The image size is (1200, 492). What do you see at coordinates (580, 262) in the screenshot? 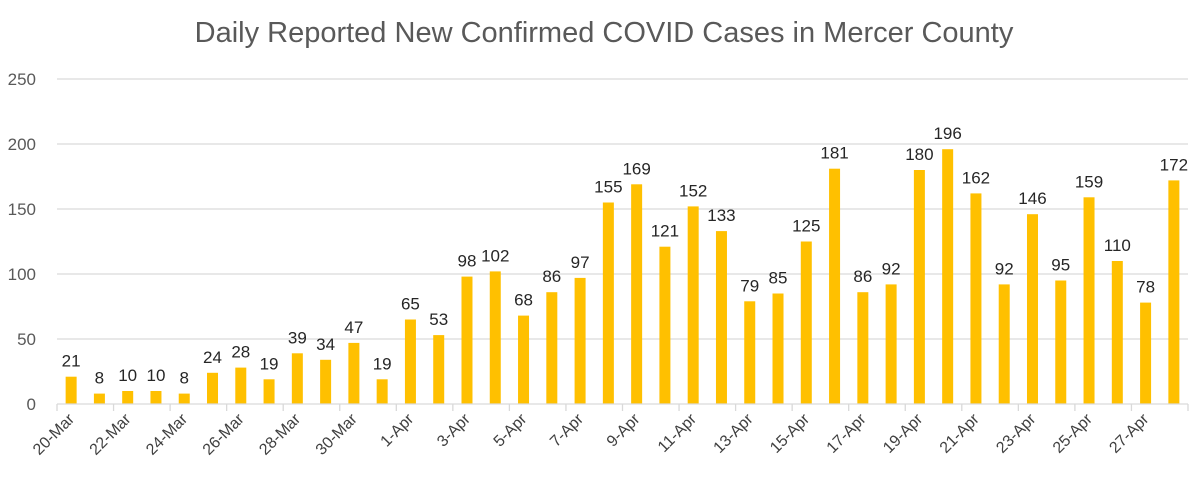
I see `data-label: 97` at bounding box center [580, 262].